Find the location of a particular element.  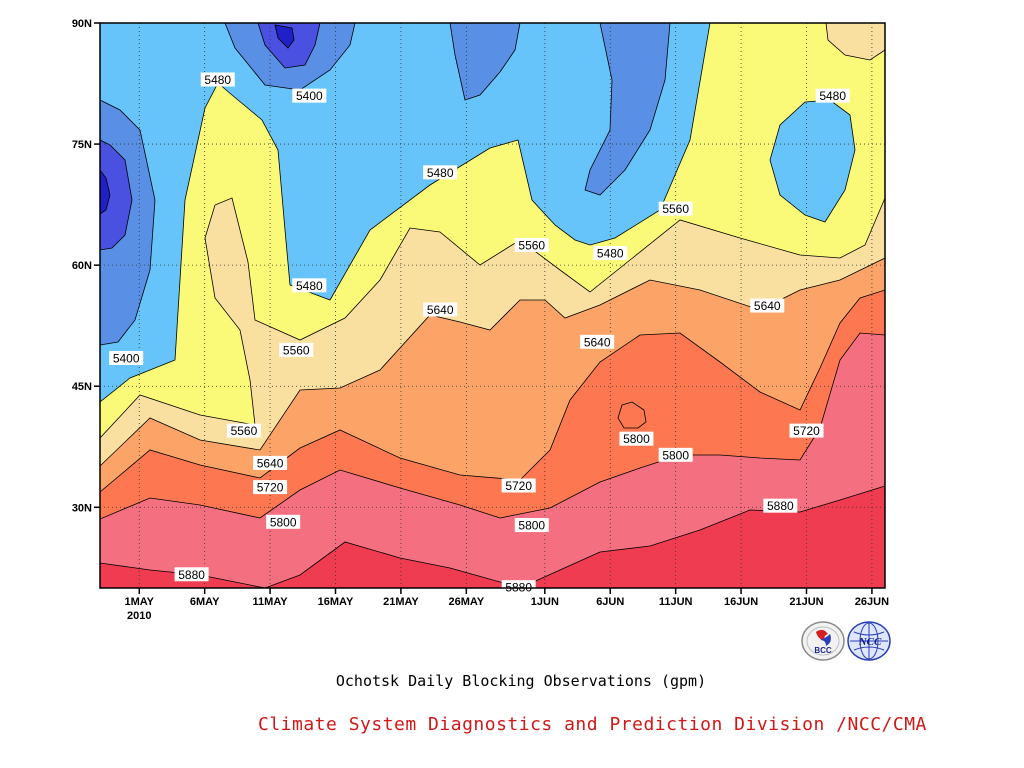

y-tick-label: 45N is located at coordinates (82, 387).